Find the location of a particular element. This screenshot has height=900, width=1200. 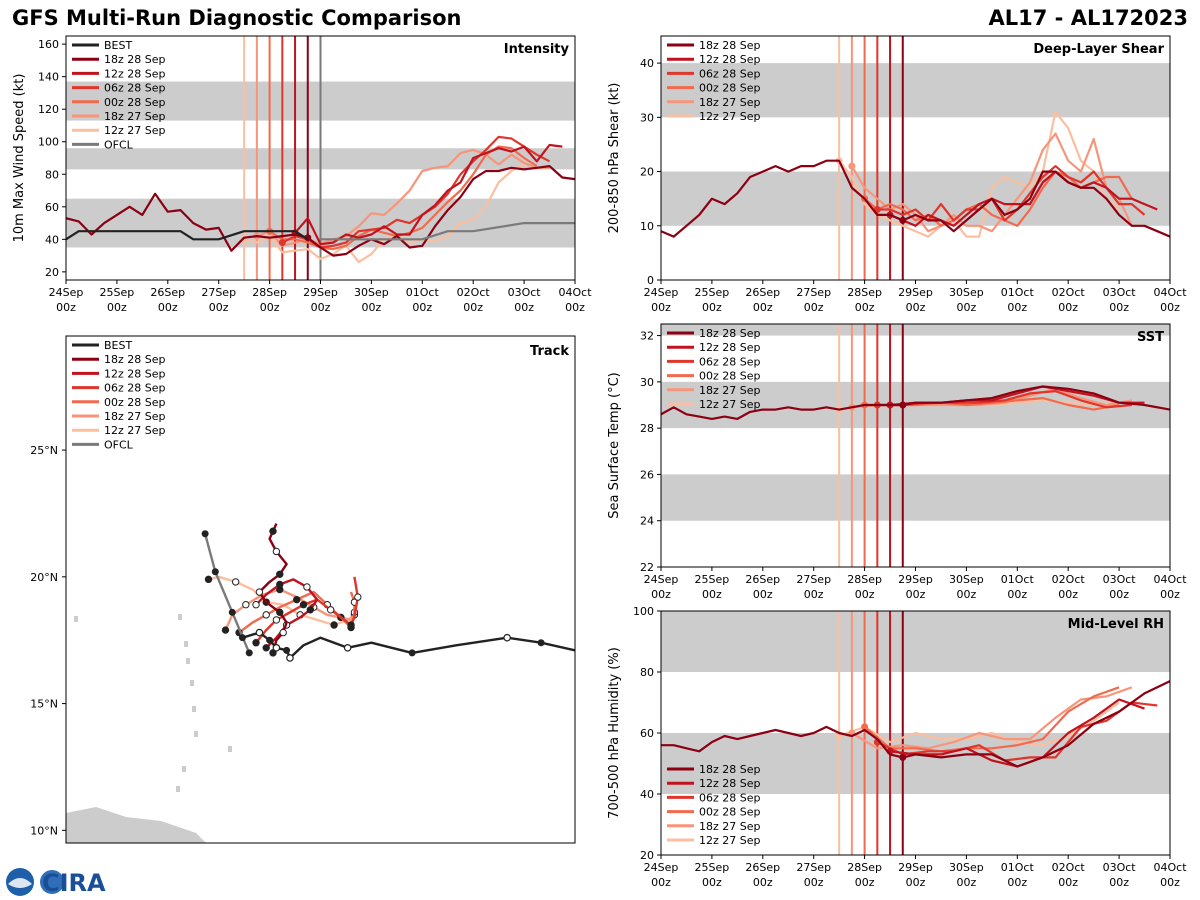

sst-ytick-label: 24 is located at coordinates (647, 521).